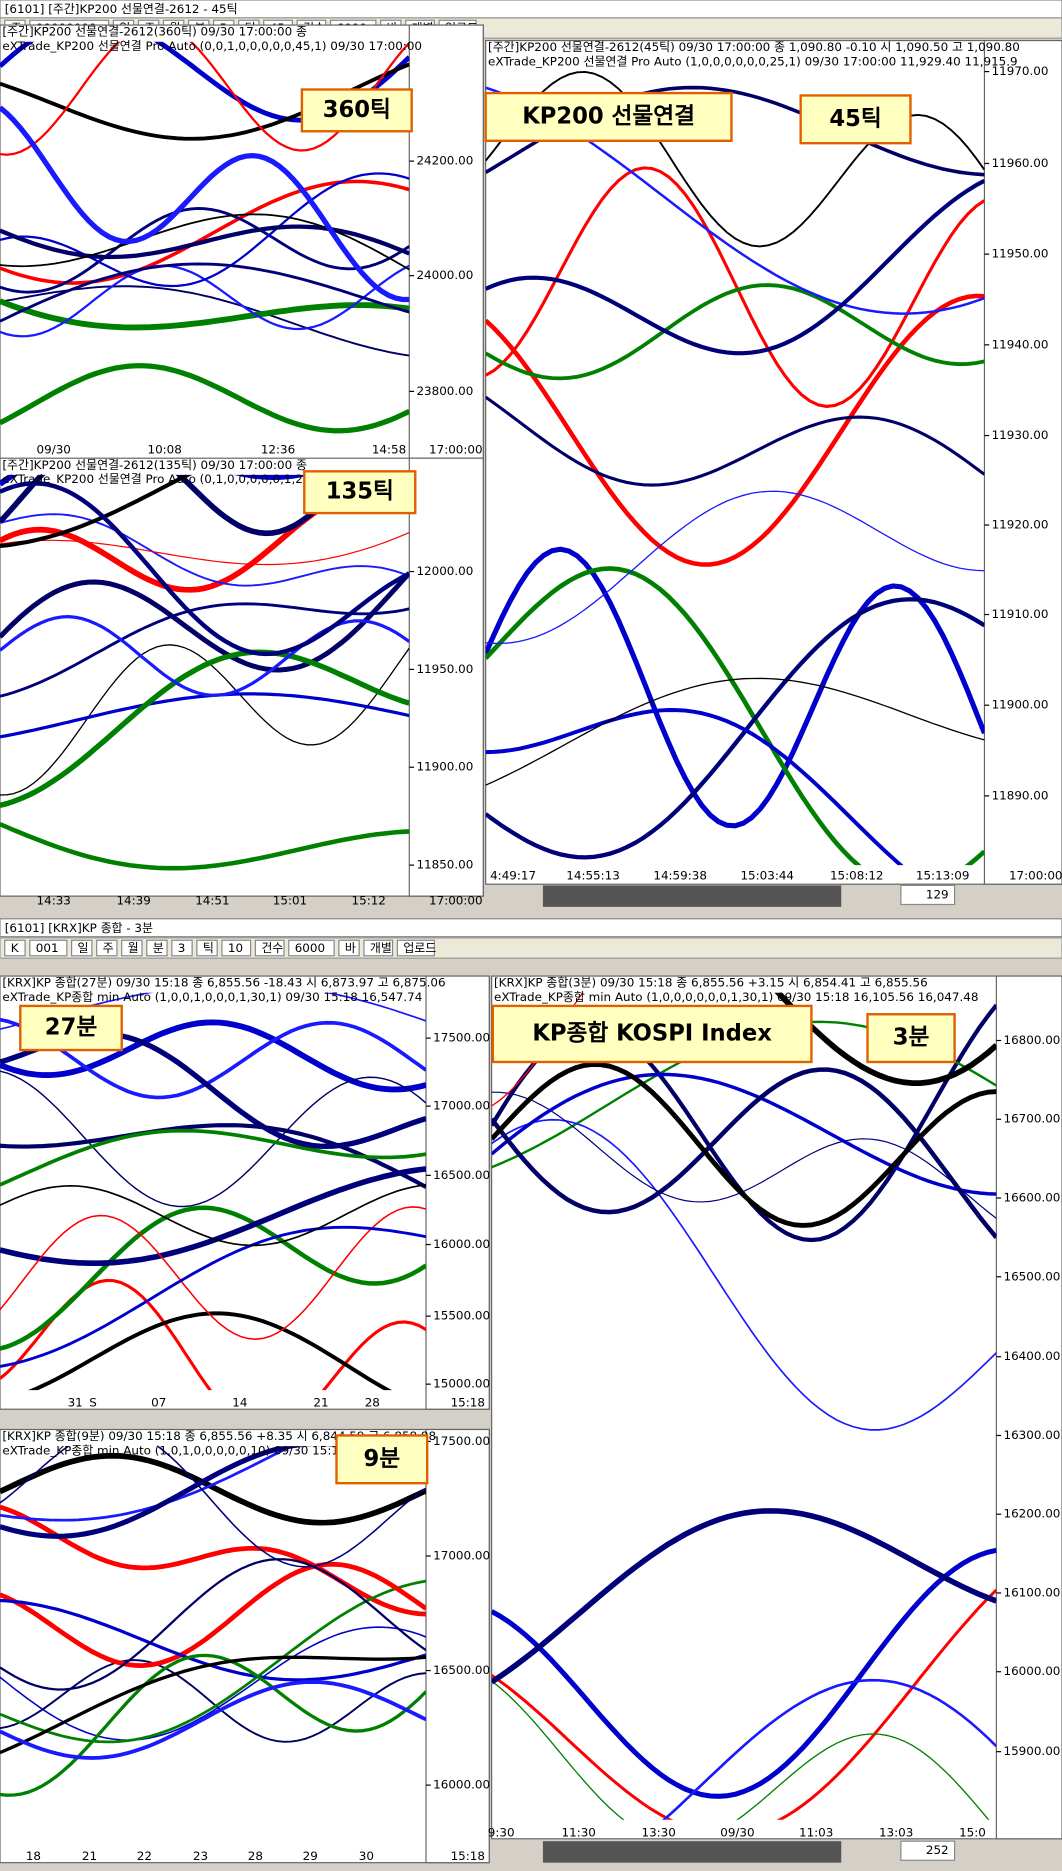  I want to click on toolbar-label: 분, so click(158, 948).